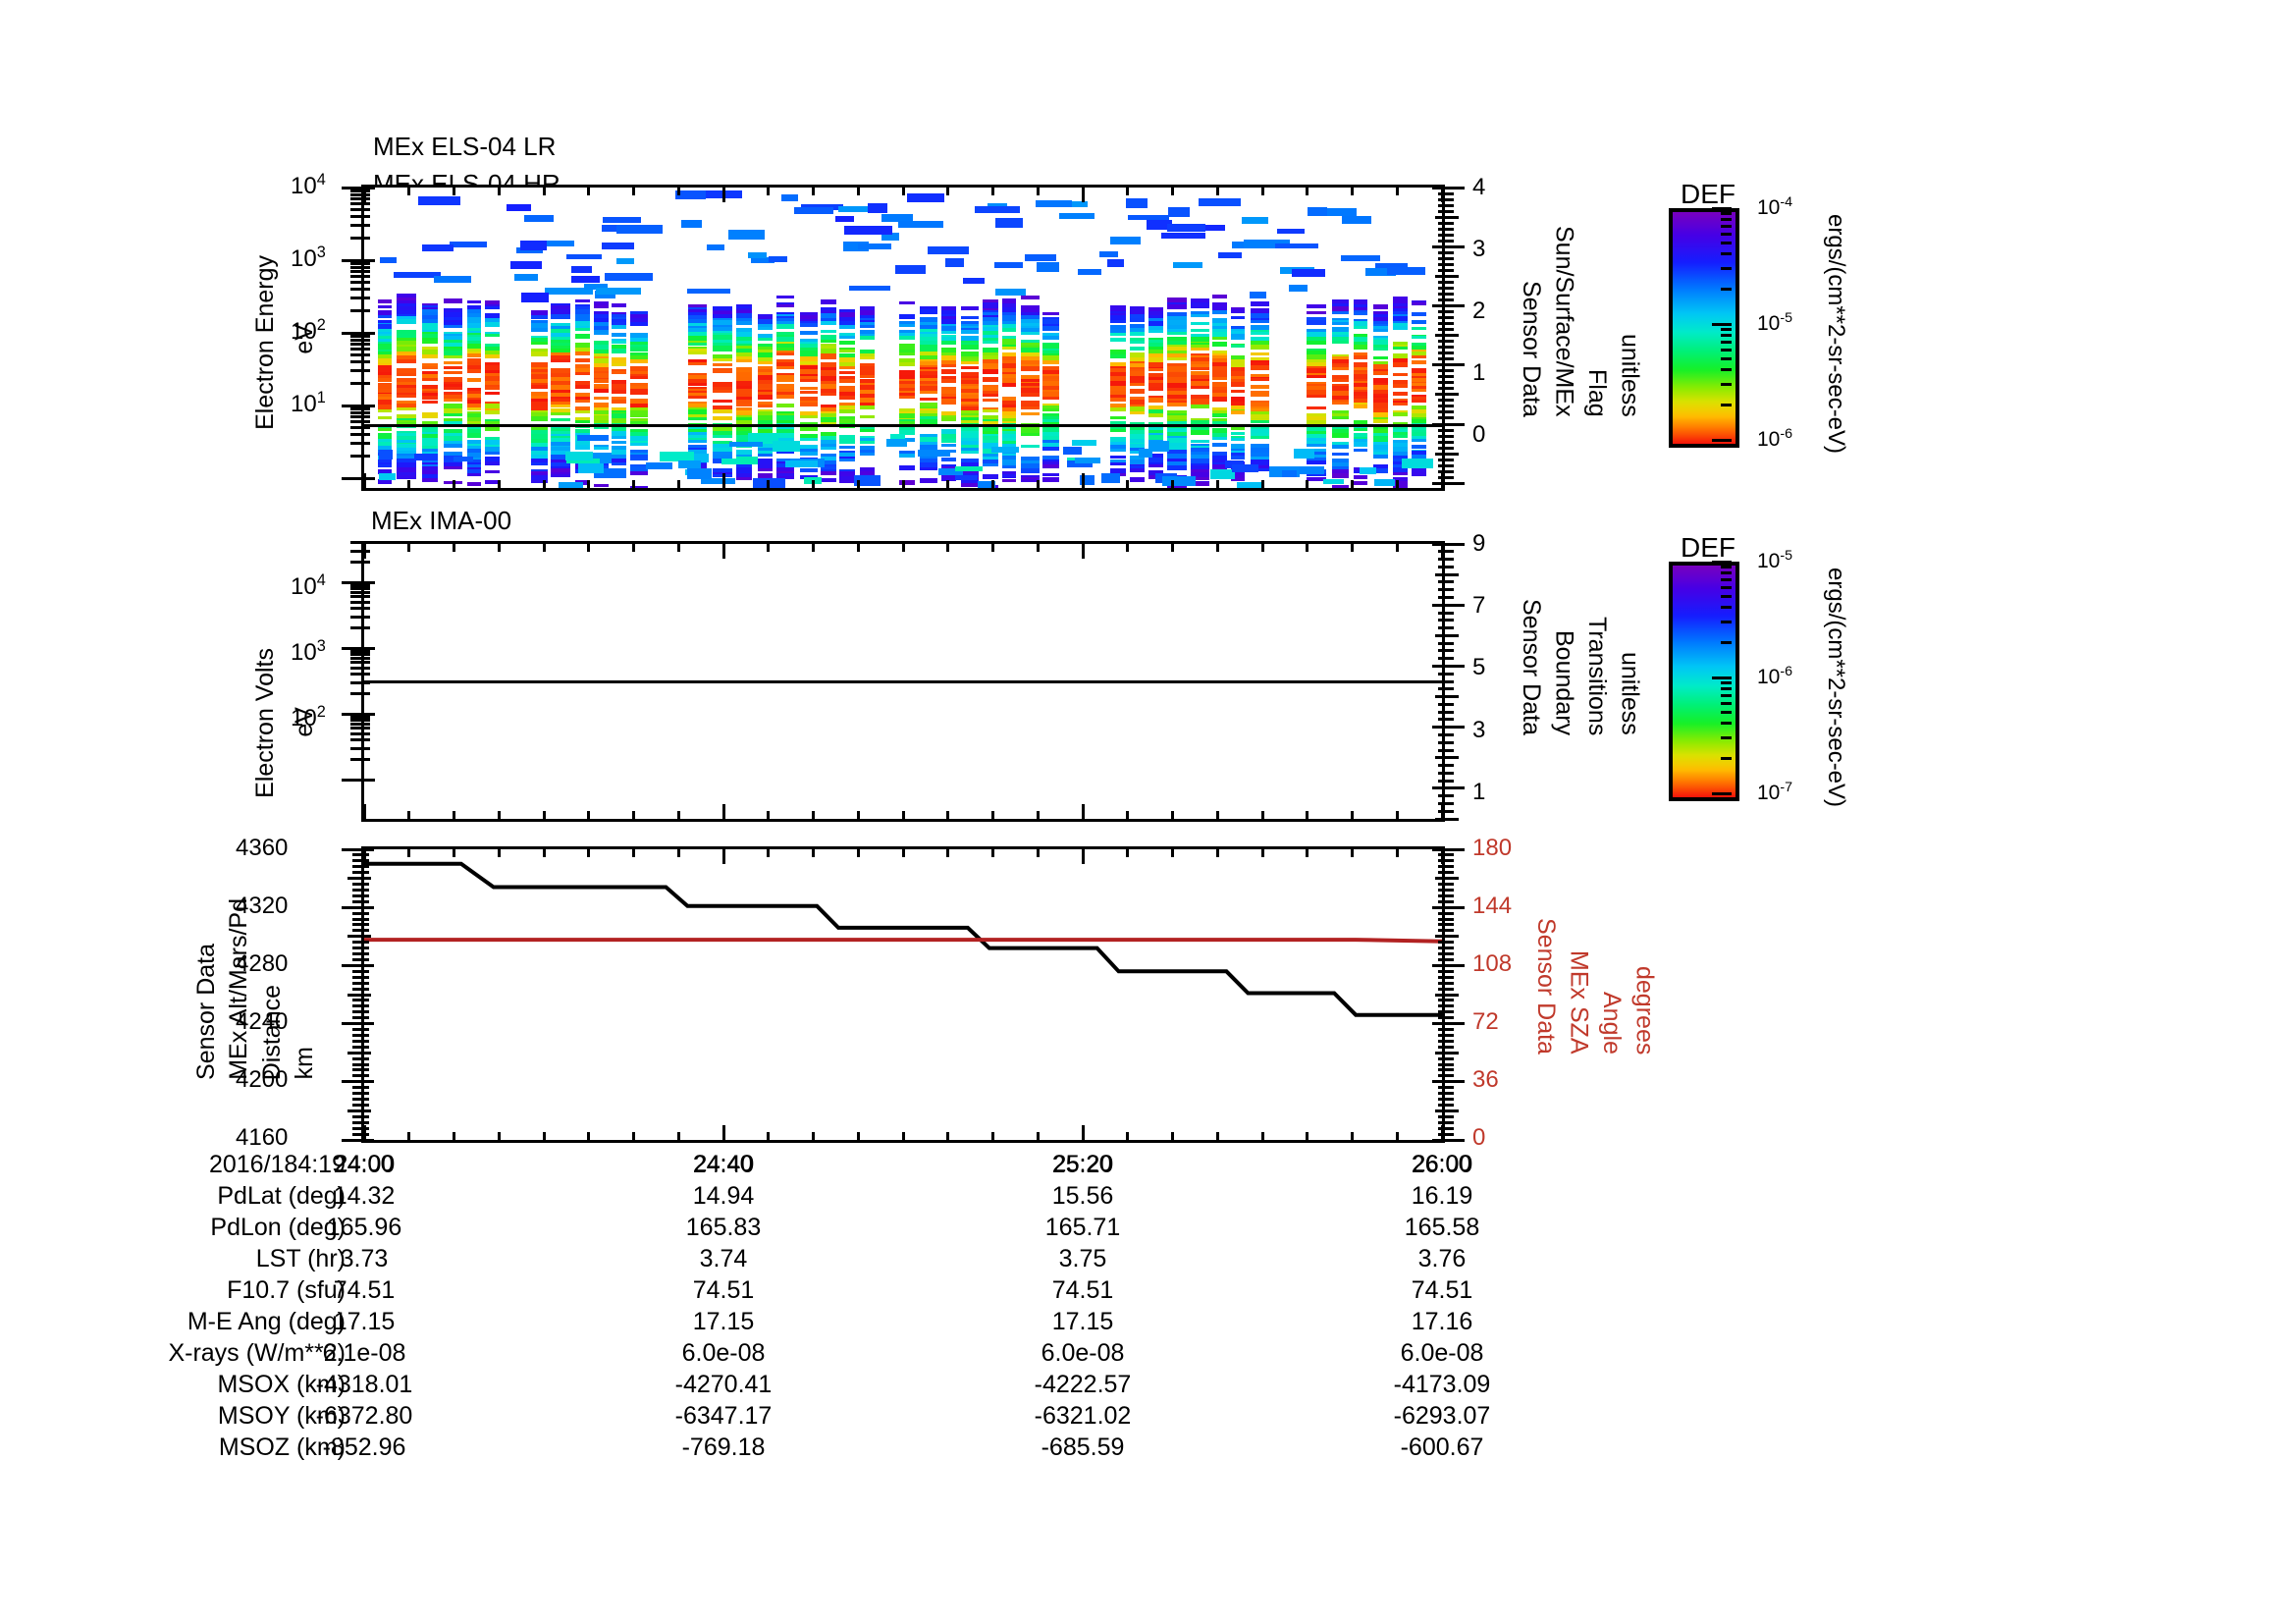  I want to click on table-cell: 3.75, so click(1082, 1258).